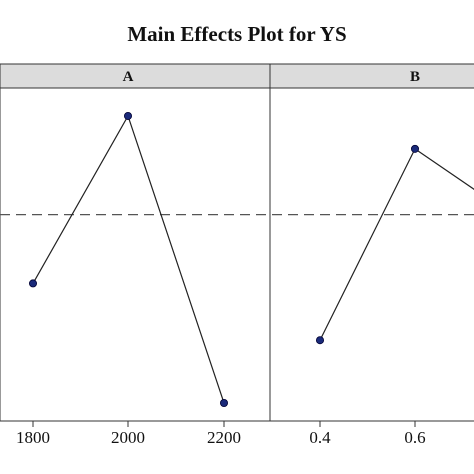  What do you see at coordinates (396, 244) in the screenshot?
I see `series-line-b` at bounding box center [396, 244].